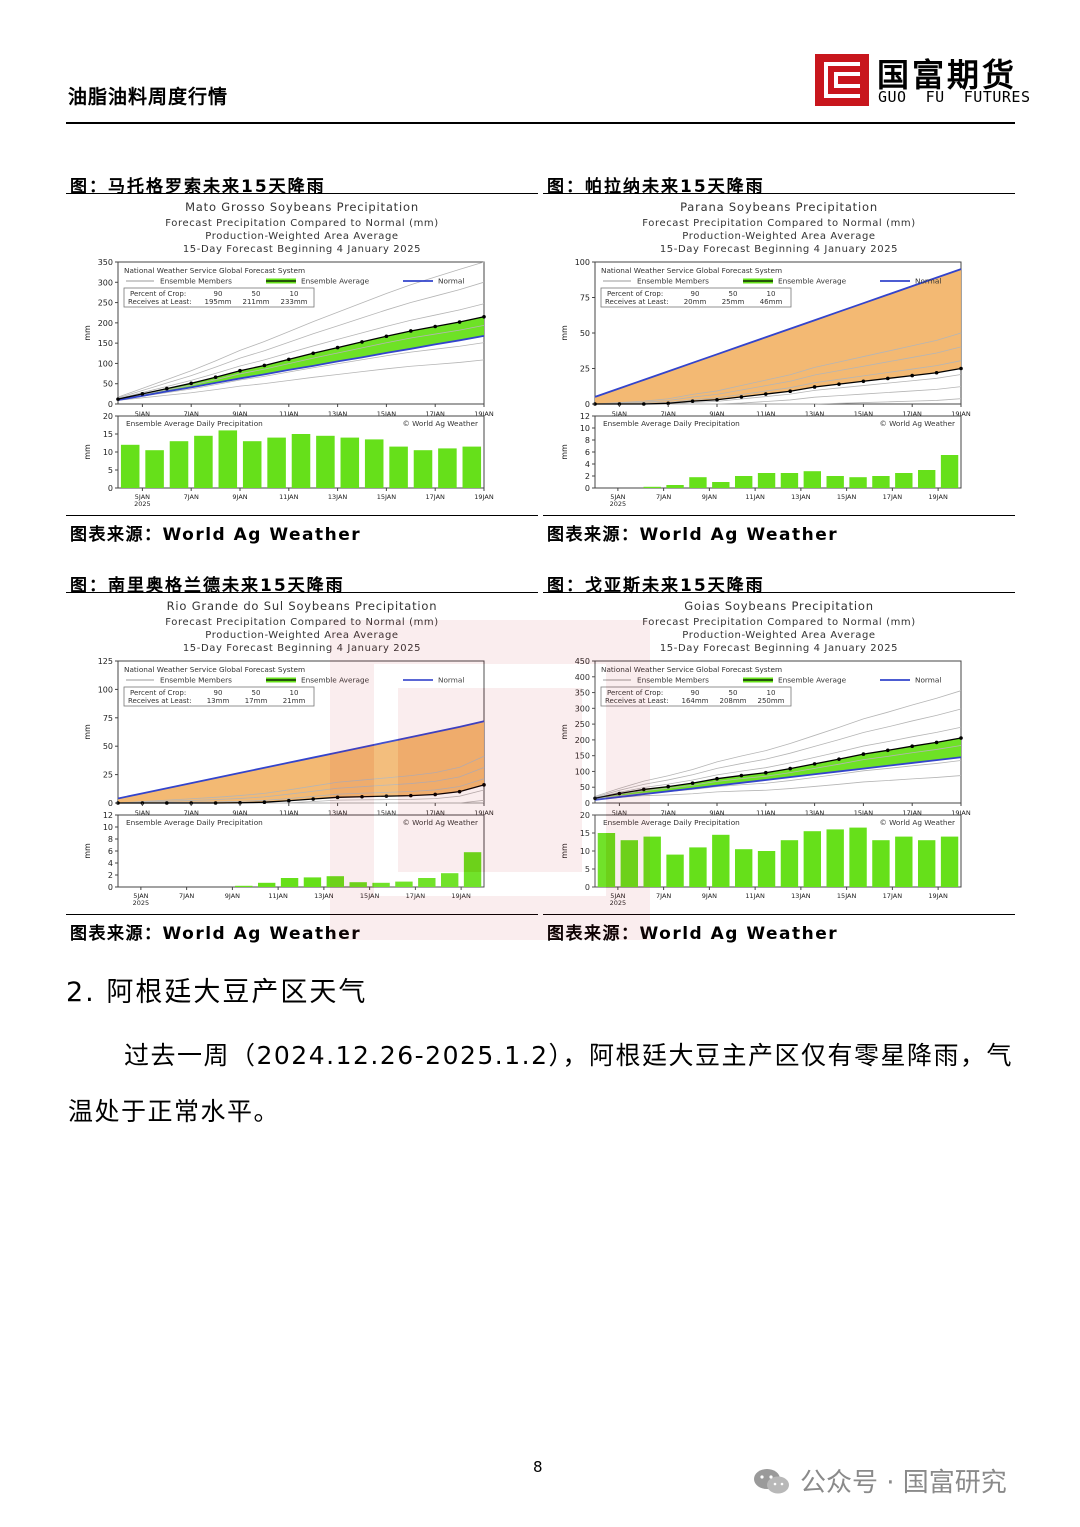  I want to click on x-tick-label: 9JAN, so click(239, 414).